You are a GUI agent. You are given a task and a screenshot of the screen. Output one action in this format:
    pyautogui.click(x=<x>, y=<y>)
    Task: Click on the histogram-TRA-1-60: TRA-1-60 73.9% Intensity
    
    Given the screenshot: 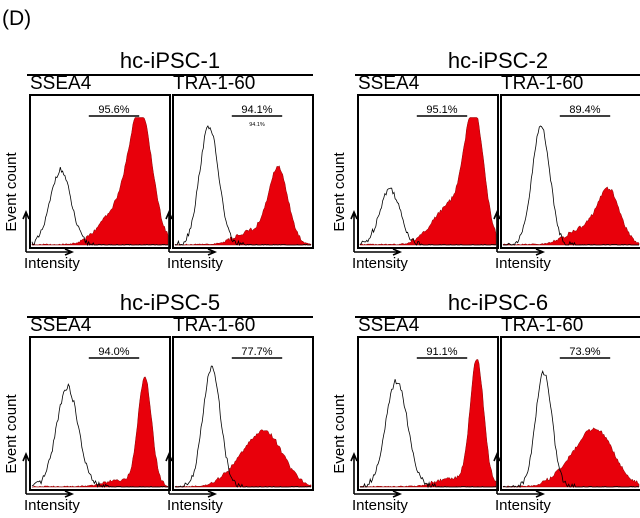 What is the action you would take?
    pyautogui.click(x=566, y=414)
    